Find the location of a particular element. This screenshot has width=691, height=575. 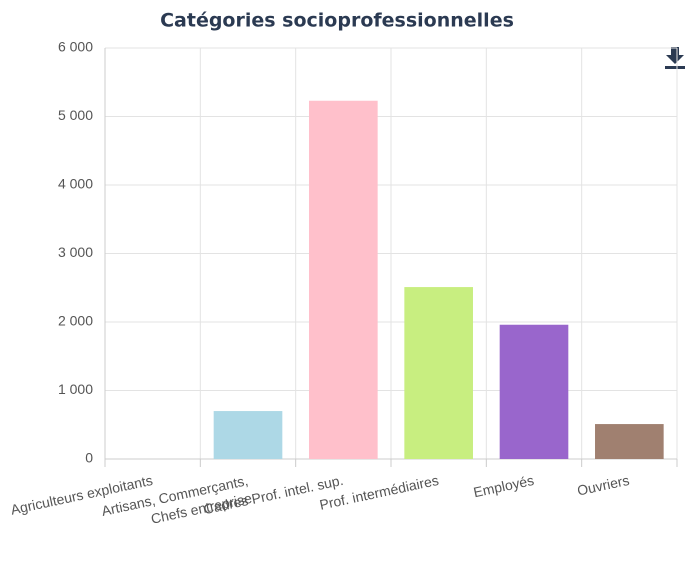

y-tick-label: 3 000 is located at coordinates (75, 252).